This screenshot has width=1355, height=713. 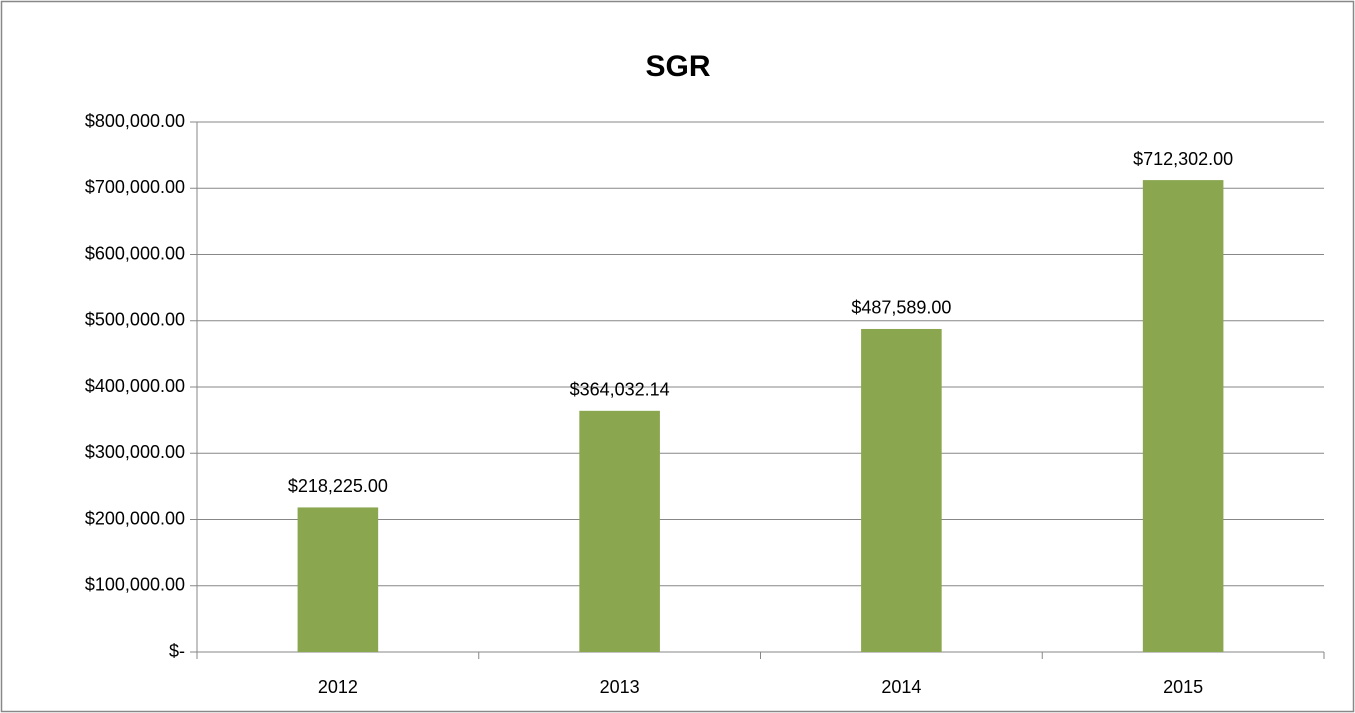 What do you see at coordinates (135, 121) in the screenshot?
I see `y-tick-label: $800,000.00` at bounding box center [135, 121].